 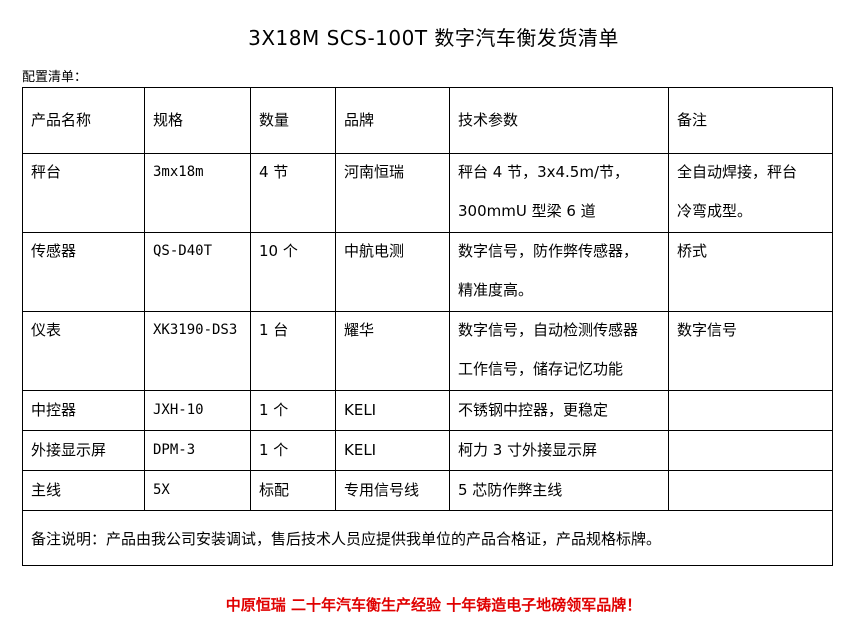 What do you see at coordinates (83, 490) in the screenshot?
I see `product-name-cell: 主线` at bounding box center [83, 490].